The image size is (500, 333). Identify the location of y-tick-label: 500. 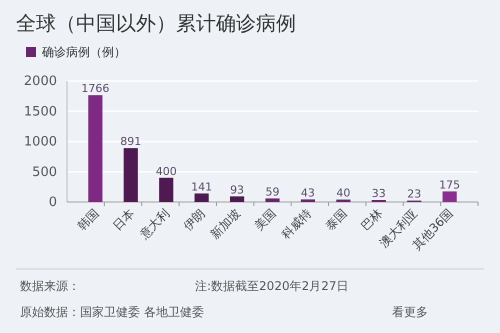
(44, 172).